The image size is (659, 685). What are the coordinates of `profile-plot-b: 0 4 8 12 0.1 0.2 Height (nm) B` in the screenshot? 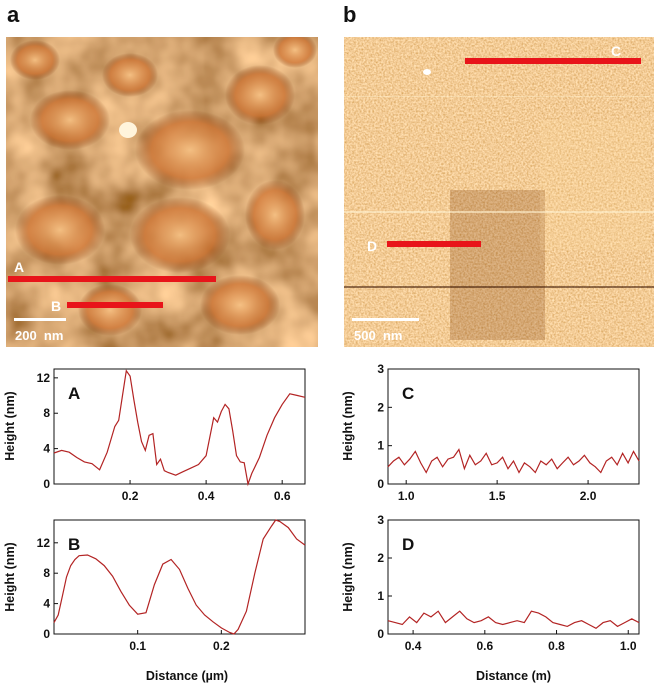 It's located at (154, 586).